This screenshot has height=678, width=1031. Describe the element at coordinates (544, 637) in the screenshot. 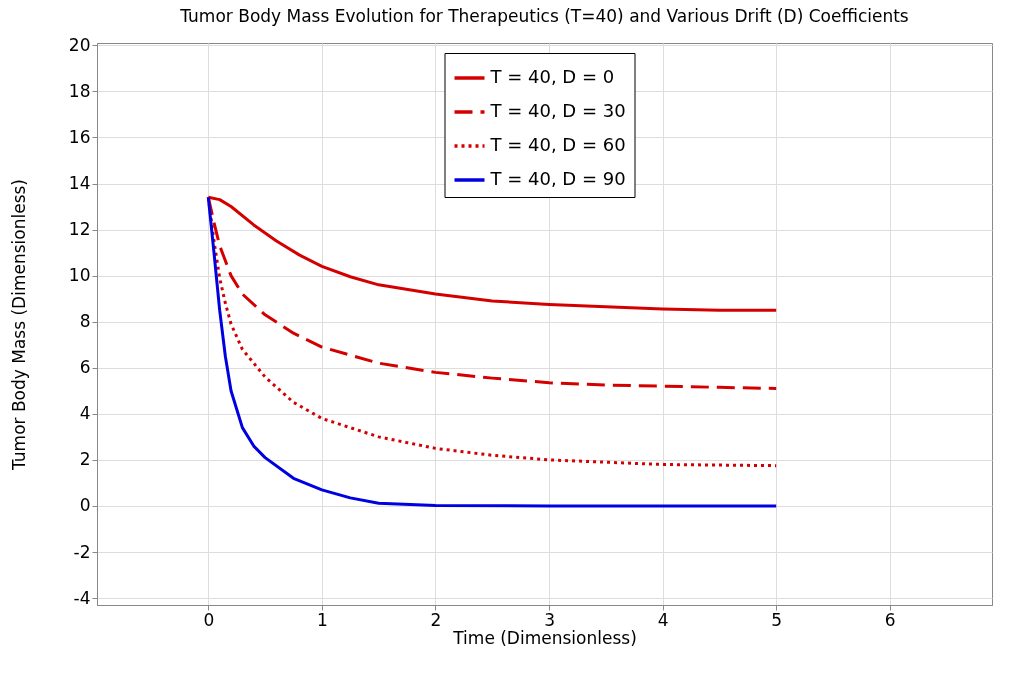

I see `x-axis-title: Time (Dimensionless)` at that location.